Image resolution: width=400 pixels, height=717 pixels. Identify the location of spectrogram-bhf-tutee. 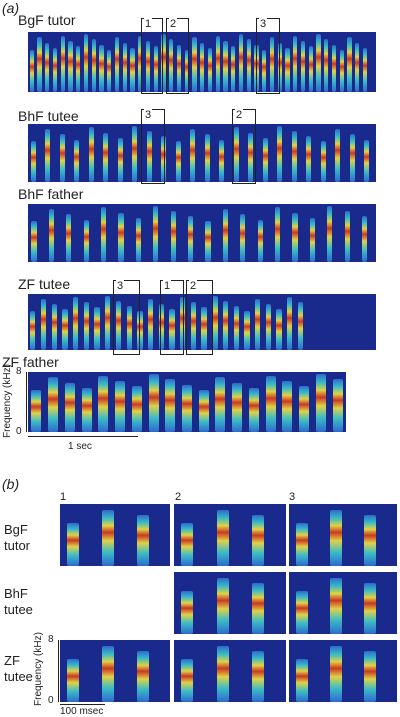
(202, 153).